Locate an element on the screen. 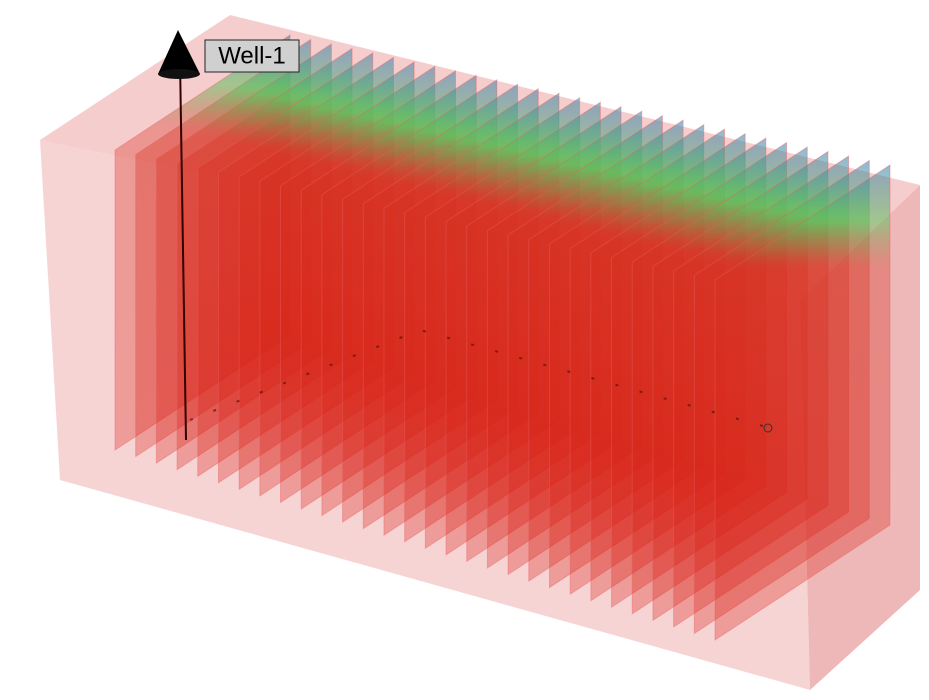  well-label-box is located at coordinates (252, 56).